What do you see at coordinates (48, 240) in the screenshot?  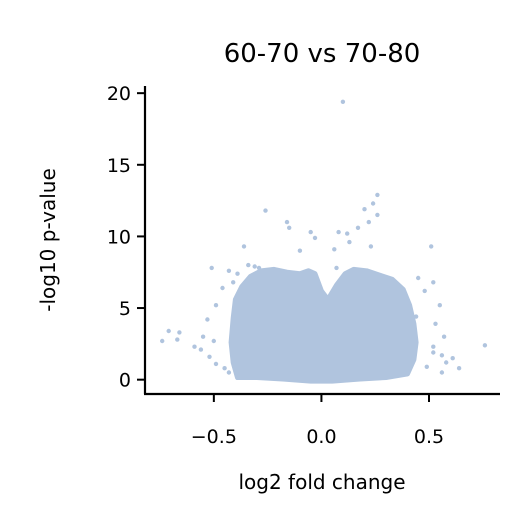 I see `y-axis-label: -log10 p-value` at bounding box center [48, 240].